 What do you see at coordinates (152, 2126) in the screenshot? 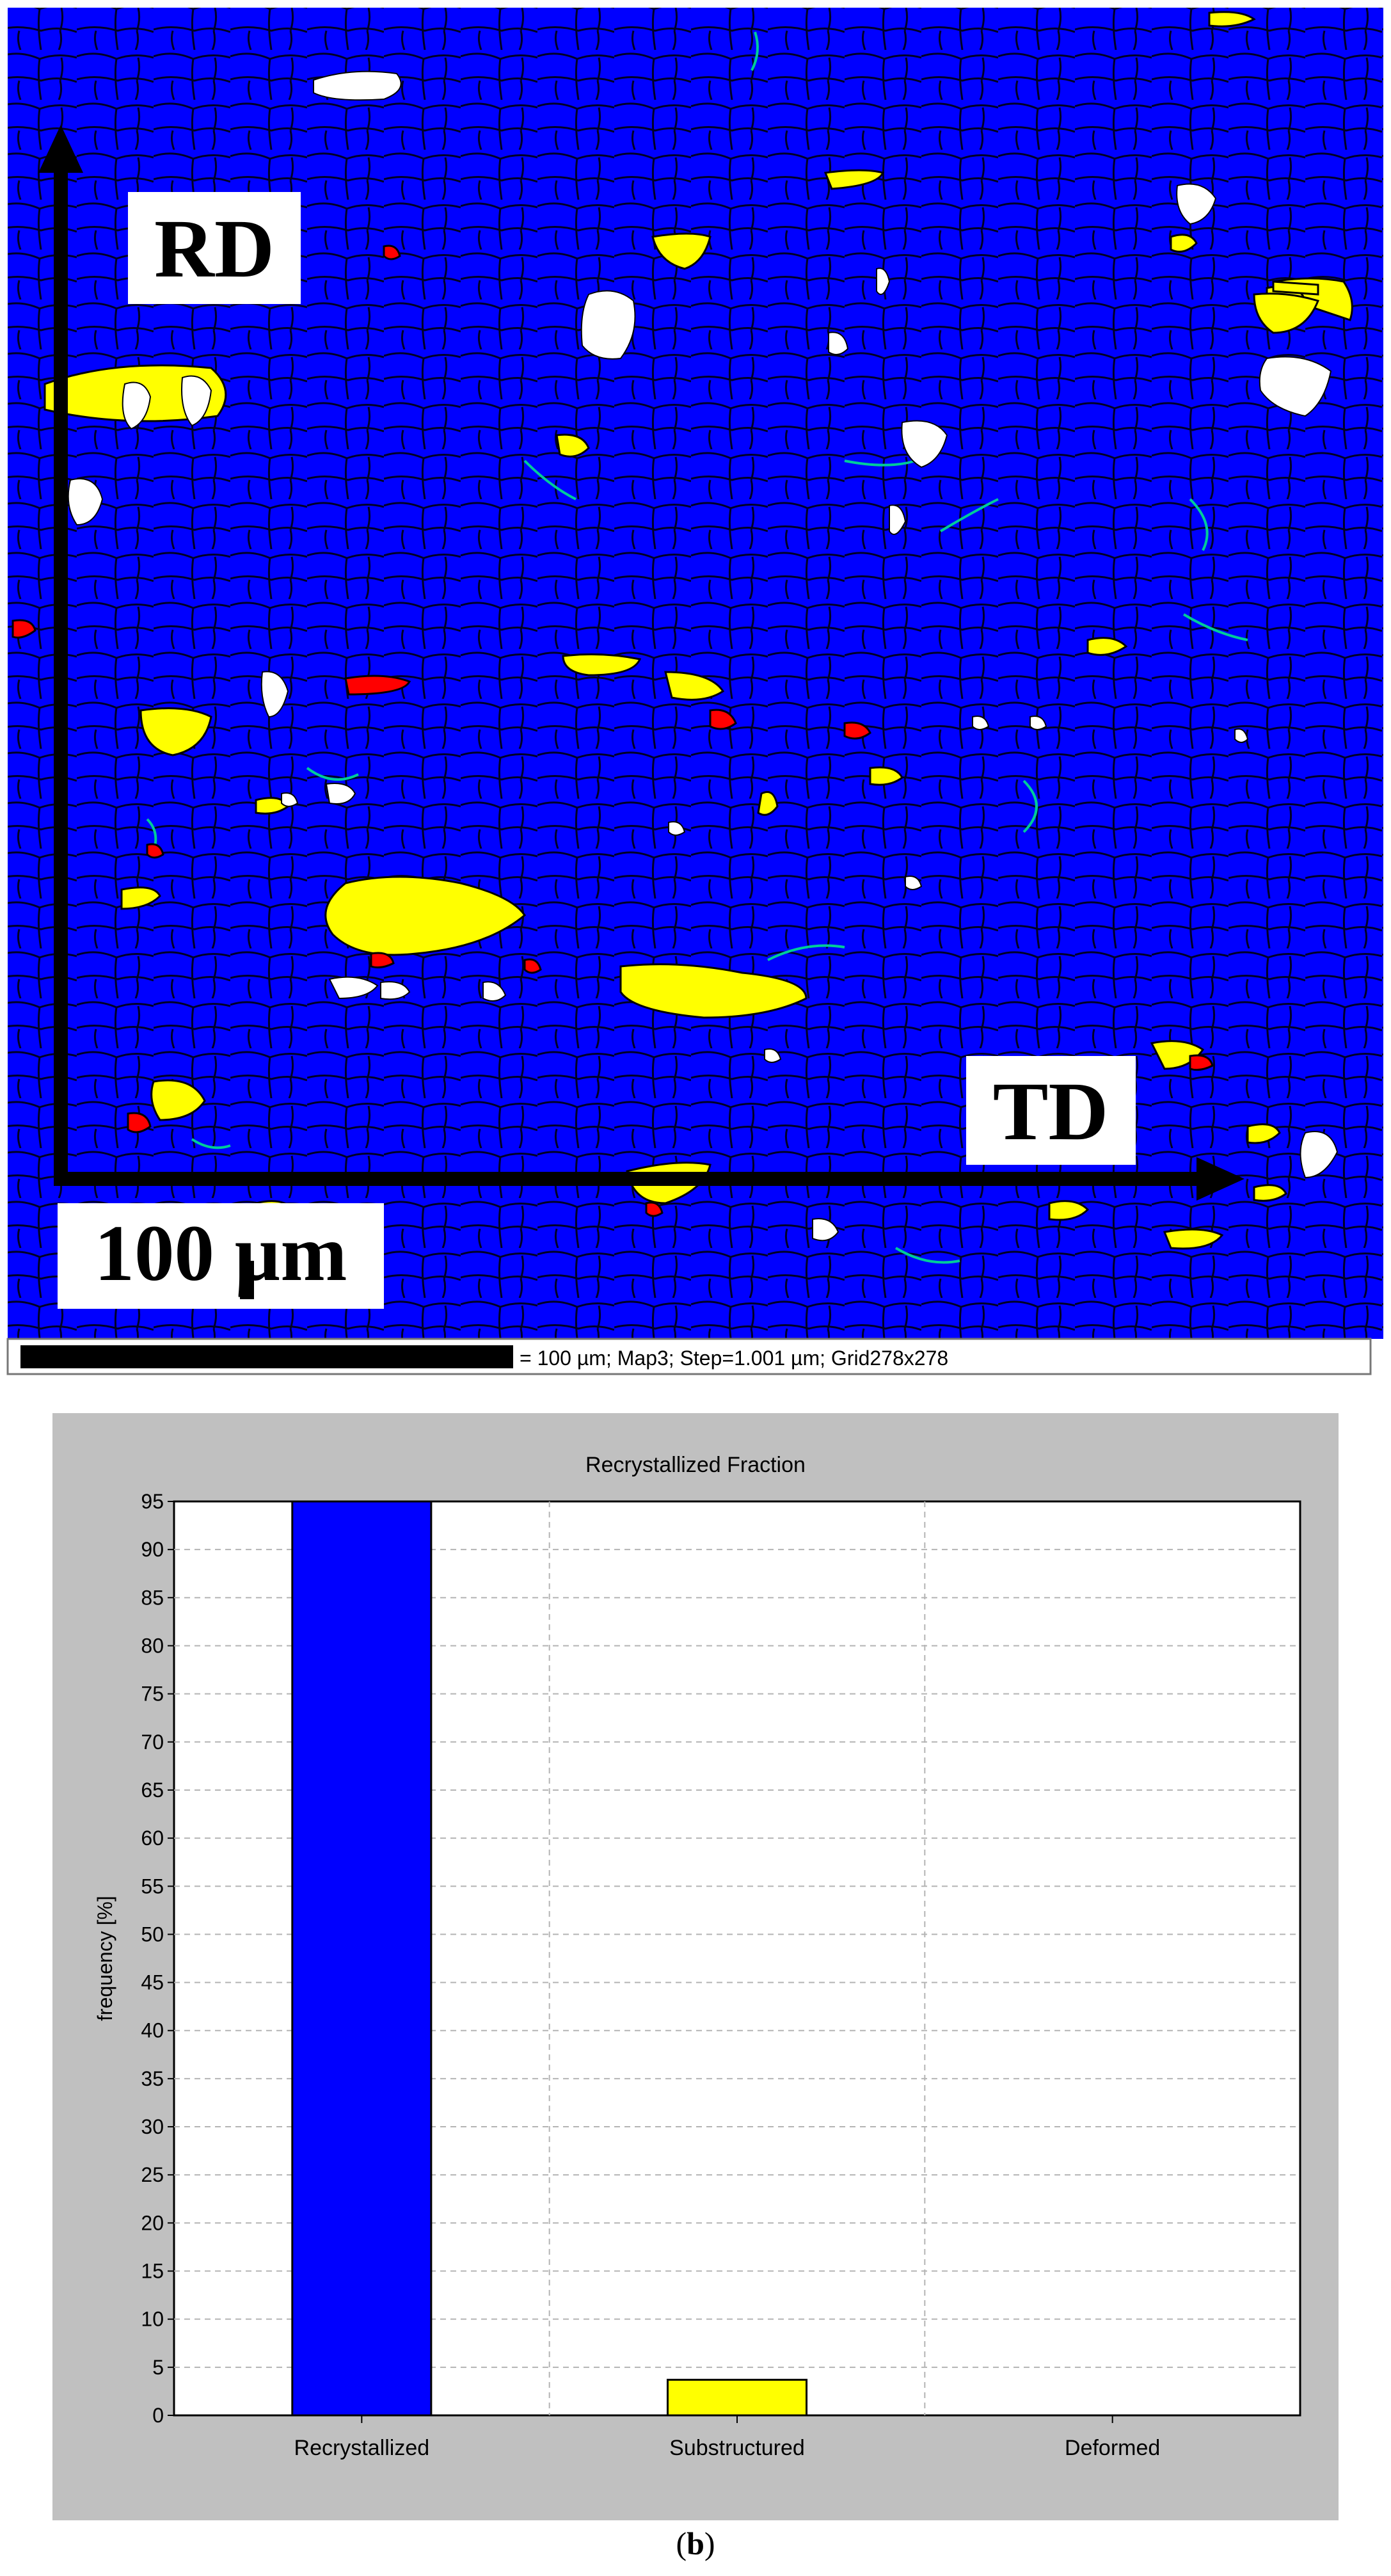
I see `y-tick-label: 30` at bounding box center [152, 2126].